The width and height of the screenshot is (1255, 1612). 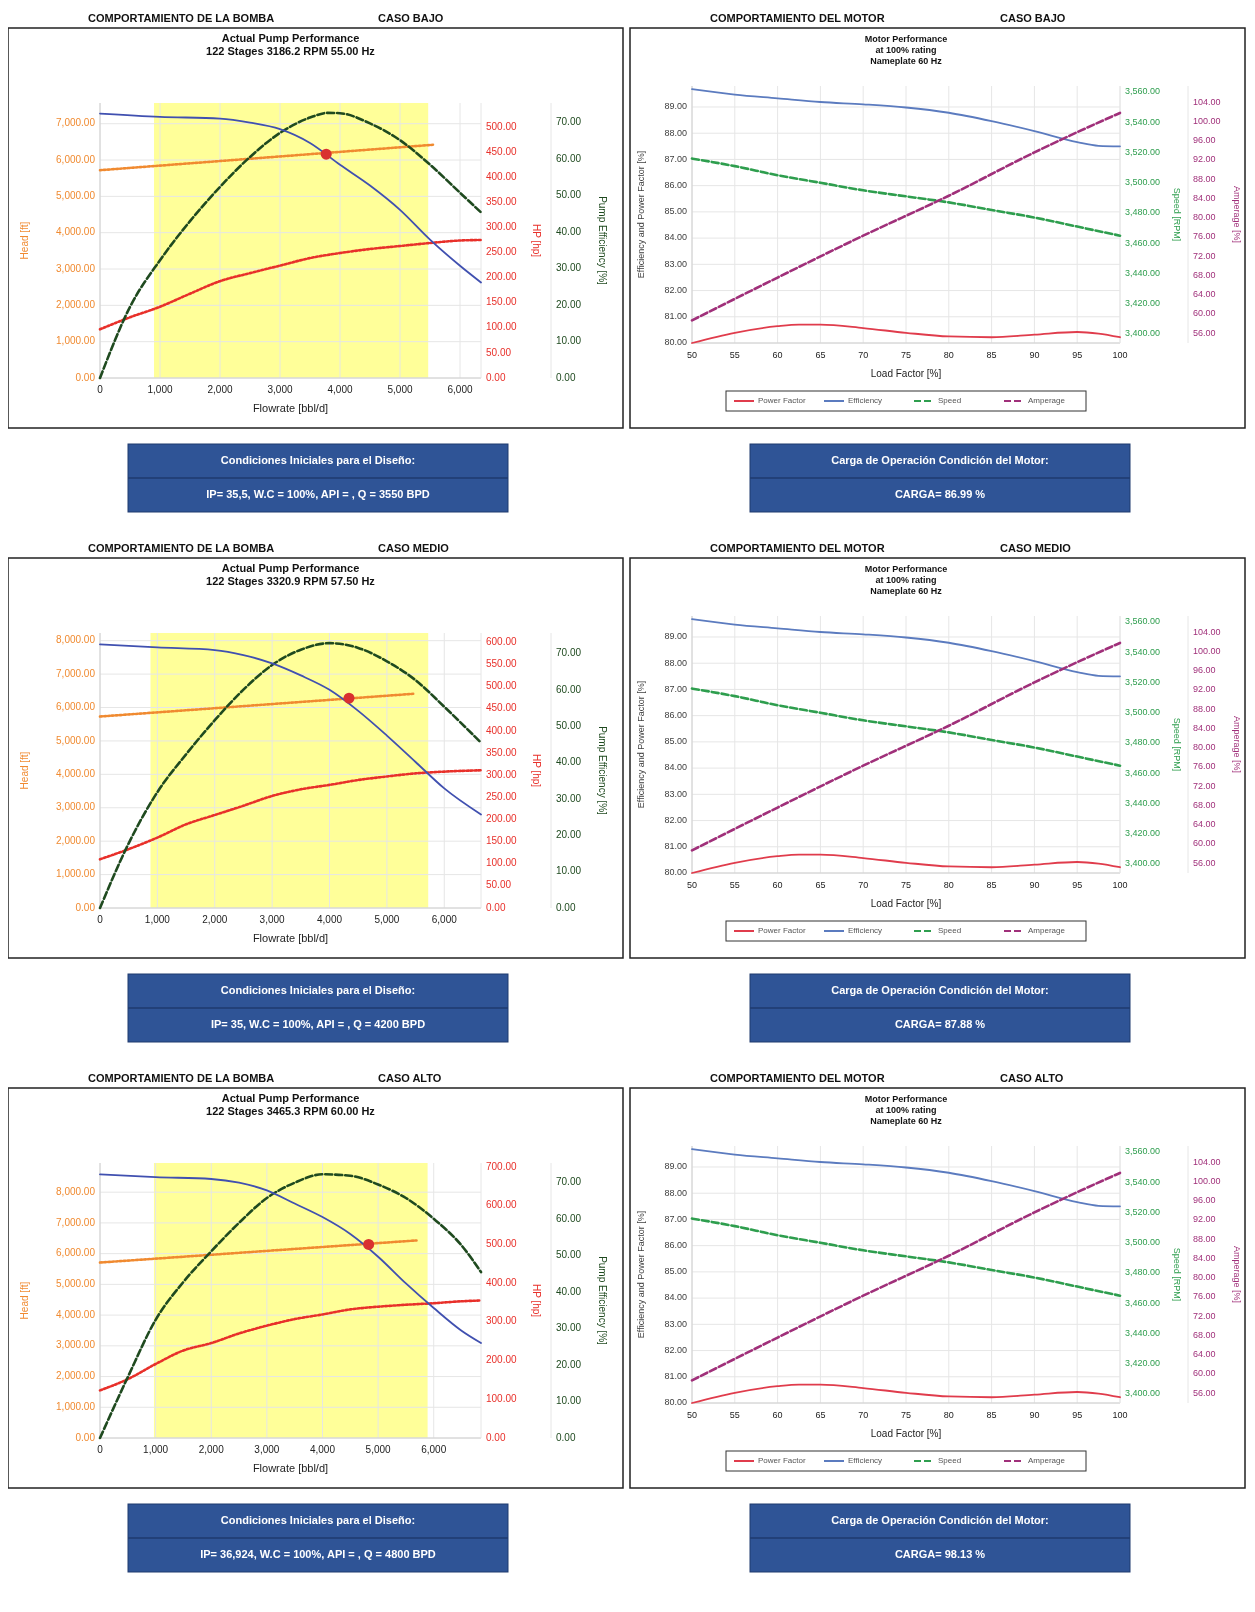 What do you see at coordinates (502, 664) in the screenshot?
I see `y2-tick-label: 550.00` at bounding box center [502, 664].